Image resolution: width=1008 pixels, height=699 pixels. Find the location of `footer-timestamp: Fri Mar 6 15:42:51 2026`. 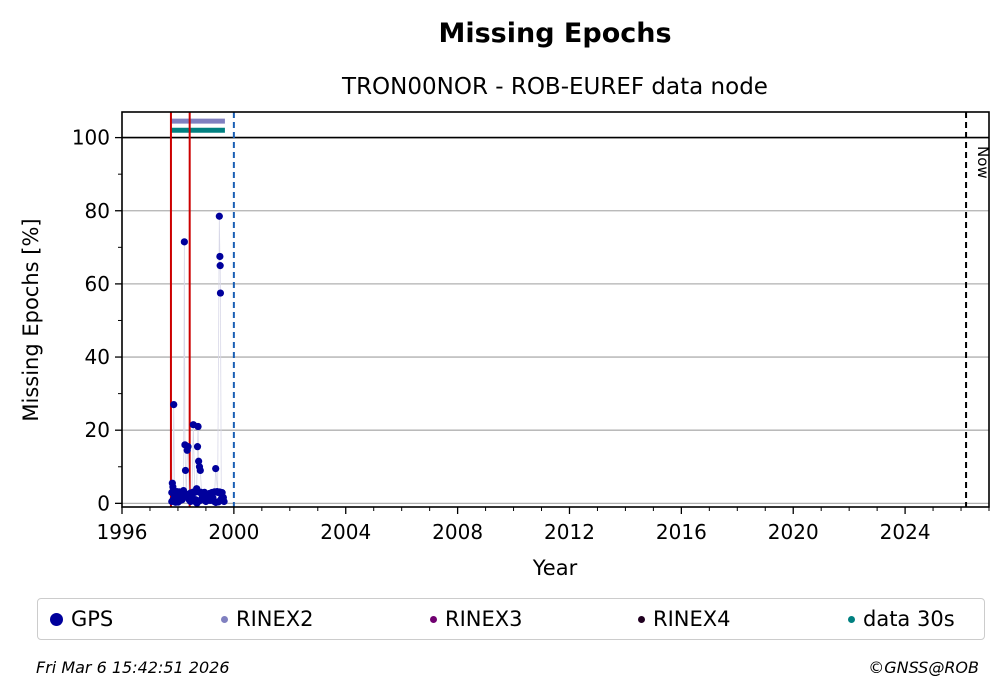

footer-timestamp: Fri Mar 6 15:42:51 2026 is located at coordinates (133, 667).